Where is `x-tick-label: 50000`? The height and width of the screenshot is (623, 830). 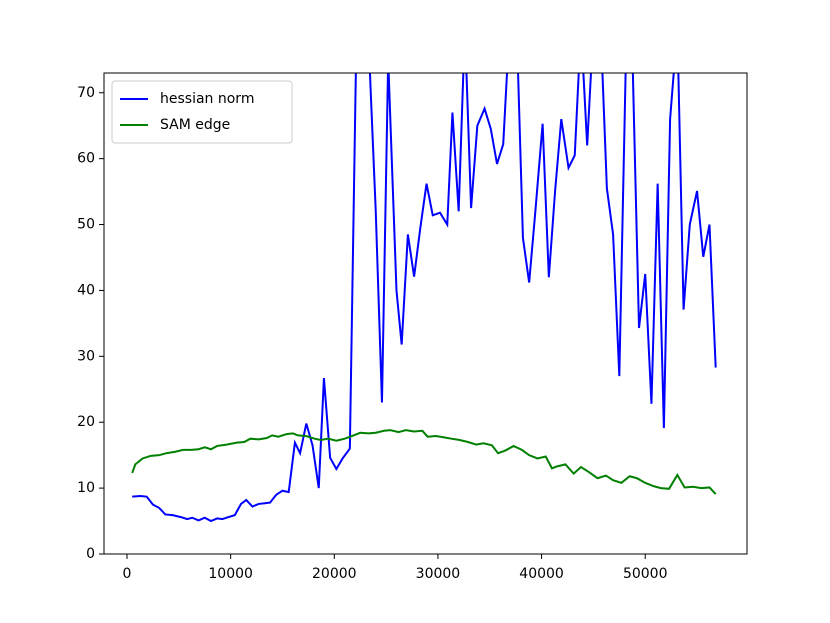 x-tick-label: 50000 is located at coordinates (645, 574).